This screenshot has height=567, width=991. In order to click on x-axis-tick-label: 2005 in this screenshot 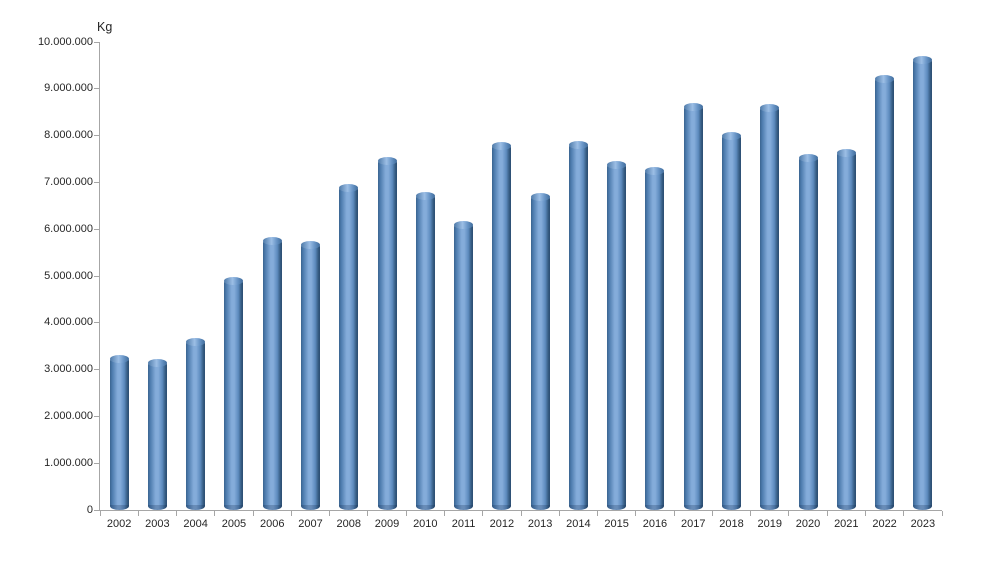, I will do `click(234, 524)`.